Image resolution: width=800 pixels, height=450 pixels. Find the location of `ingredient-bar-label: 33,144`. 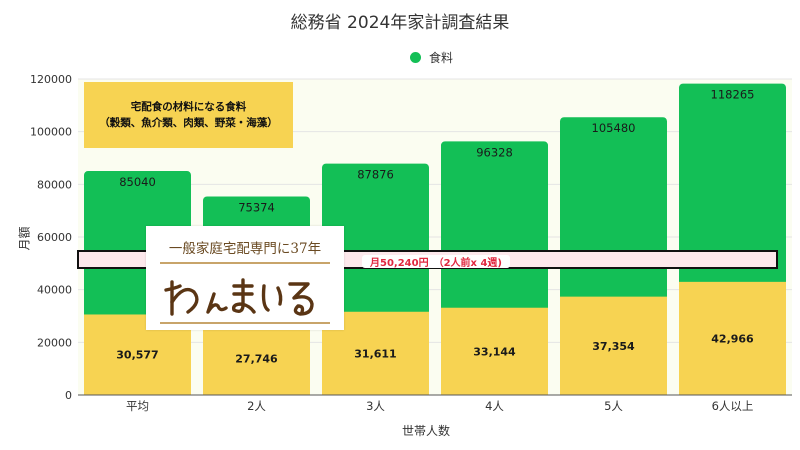

ingredient-bar-label: 33,144 is located at coordinates (494, 351).